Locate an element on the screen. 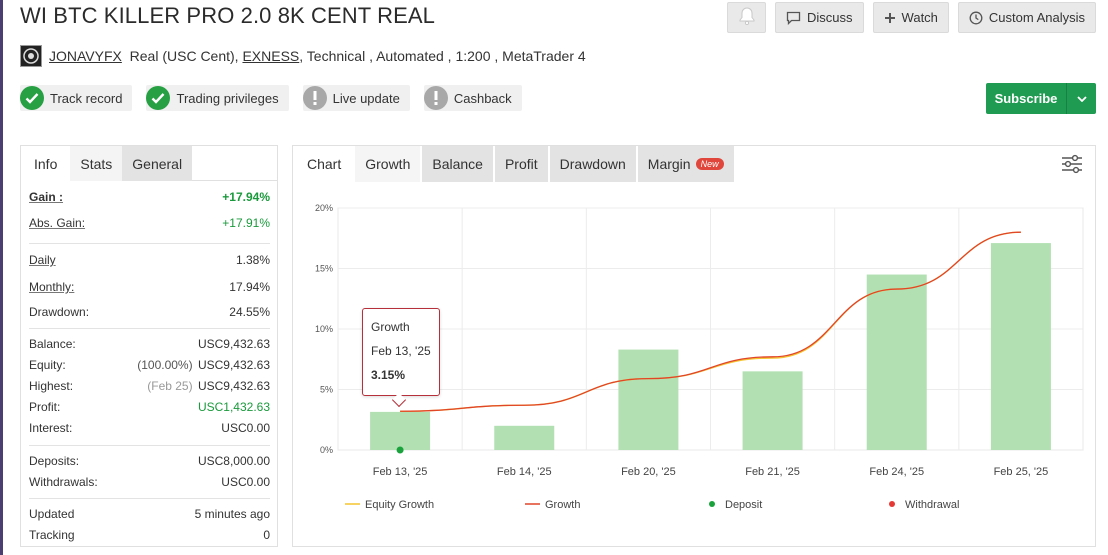 Image resolution: width=1108 pixels, height=555 pixels. tab-balance: Balance is located at coordinates (457, 164).